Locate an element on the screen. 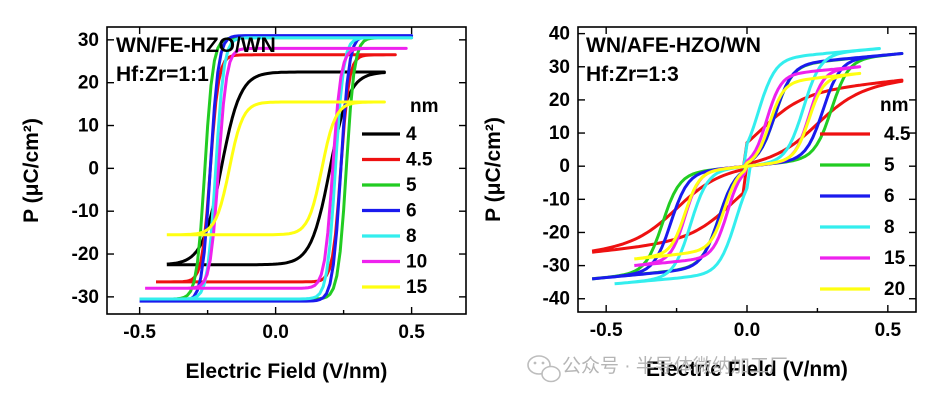  y-tick-label: 40 is located at coordinates (559, 34).